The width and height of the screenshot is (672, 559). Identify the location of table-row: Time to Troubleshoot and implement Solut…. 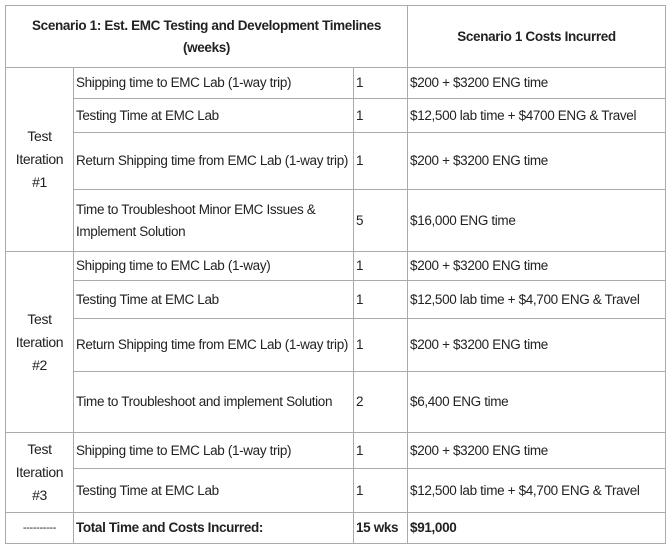
(336, 402).